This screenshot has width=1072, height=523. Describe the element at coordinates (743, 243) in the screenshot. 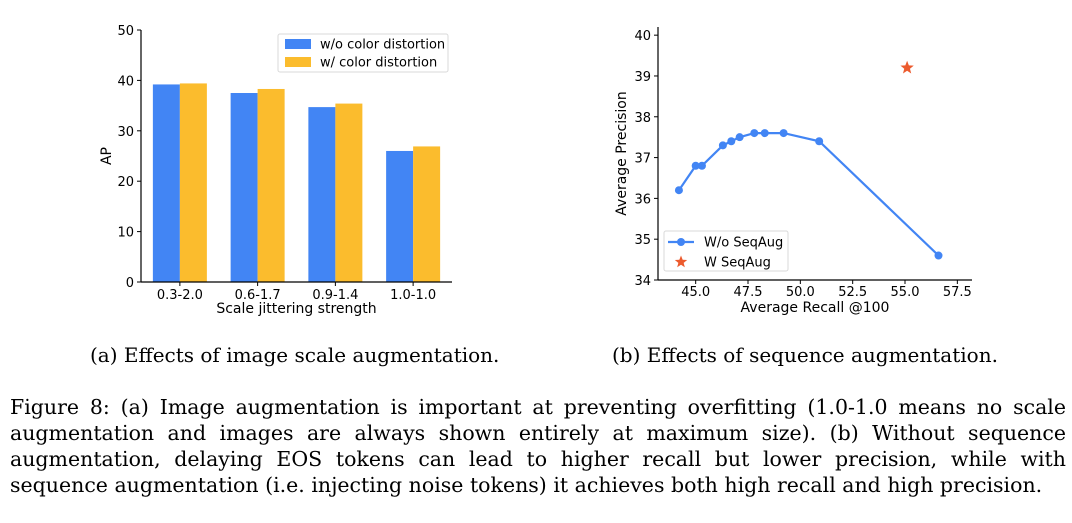

I see `legend-label: W/o SeqAug` at that location.